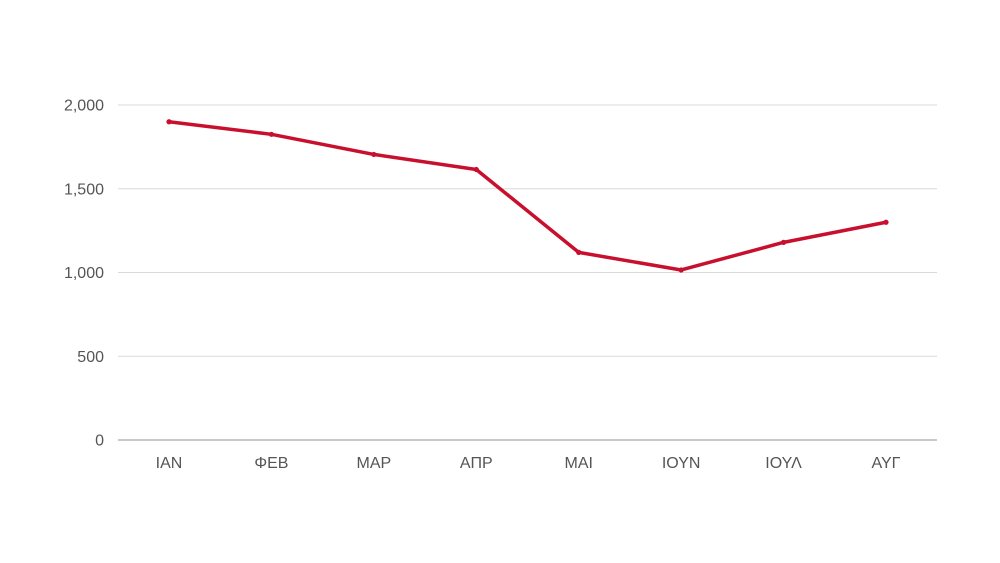  I want to click on y-tick-label: 1,500, so click(84, 189).